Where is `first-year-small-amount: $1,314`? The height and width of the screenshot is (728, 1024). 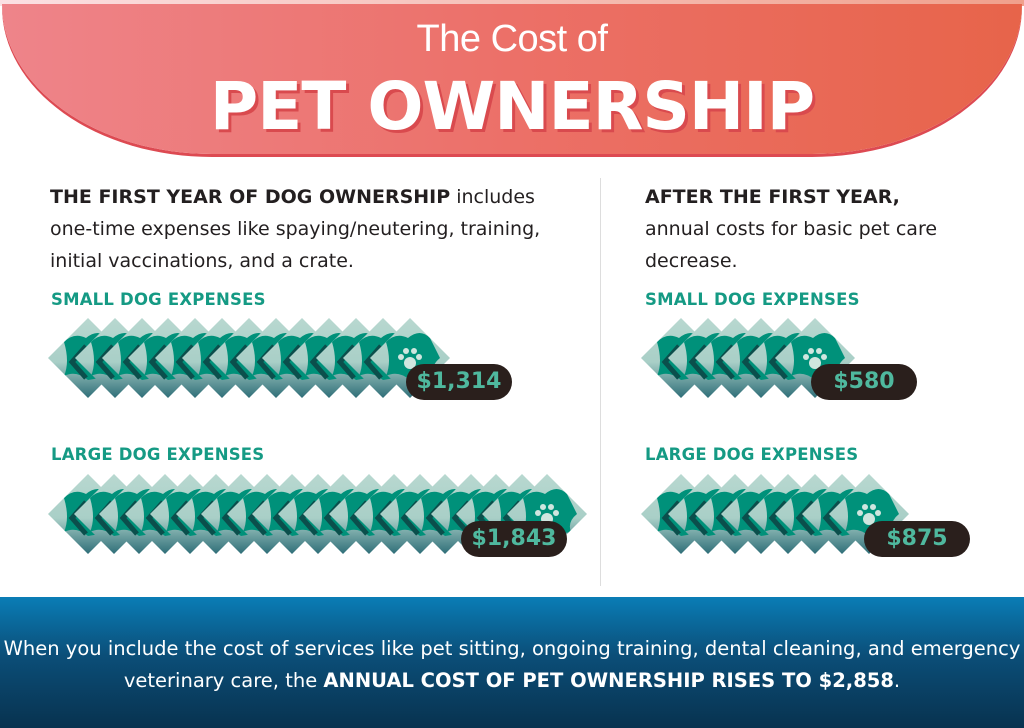
first-year-small-amount: $1,314 is located at coordinates (459, 382).